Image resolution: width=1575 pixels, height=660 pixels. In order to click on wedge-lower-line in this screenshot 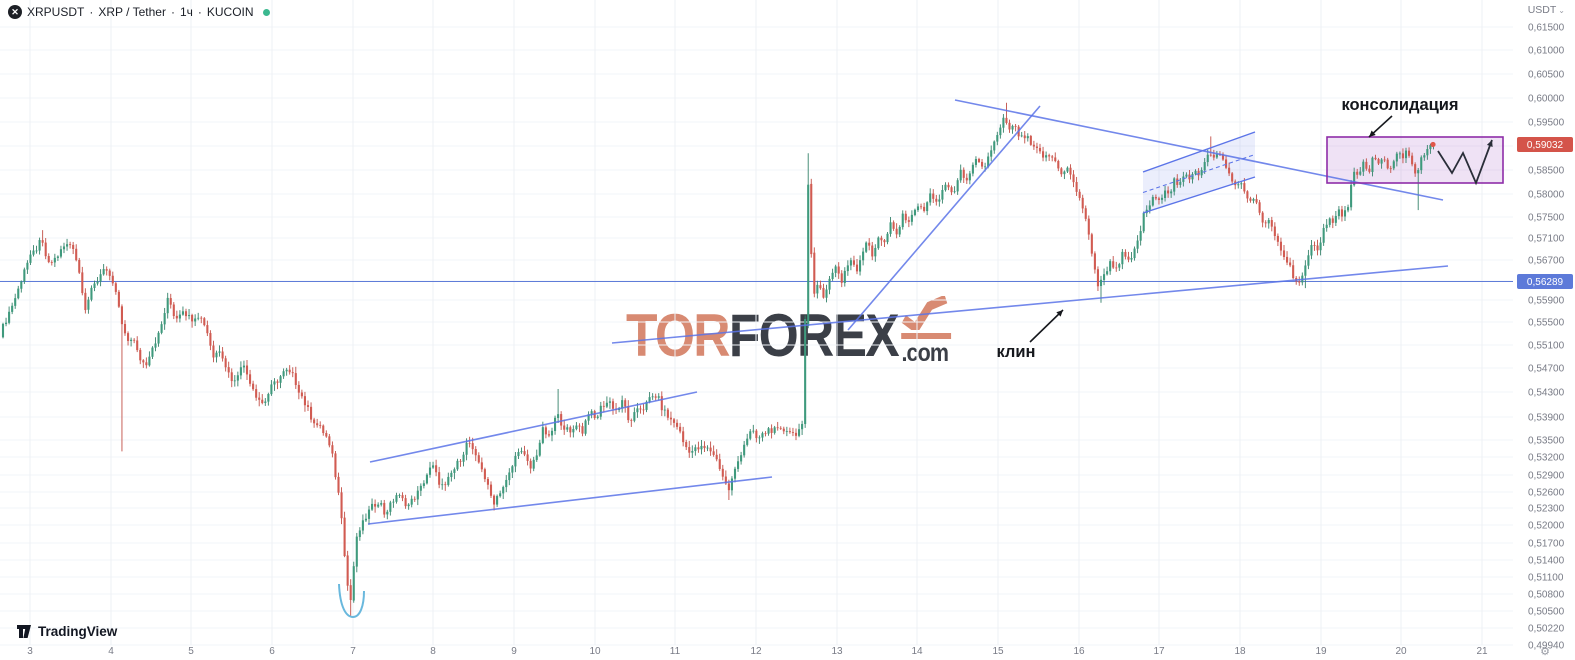, I will do `click(1030, 304)`.